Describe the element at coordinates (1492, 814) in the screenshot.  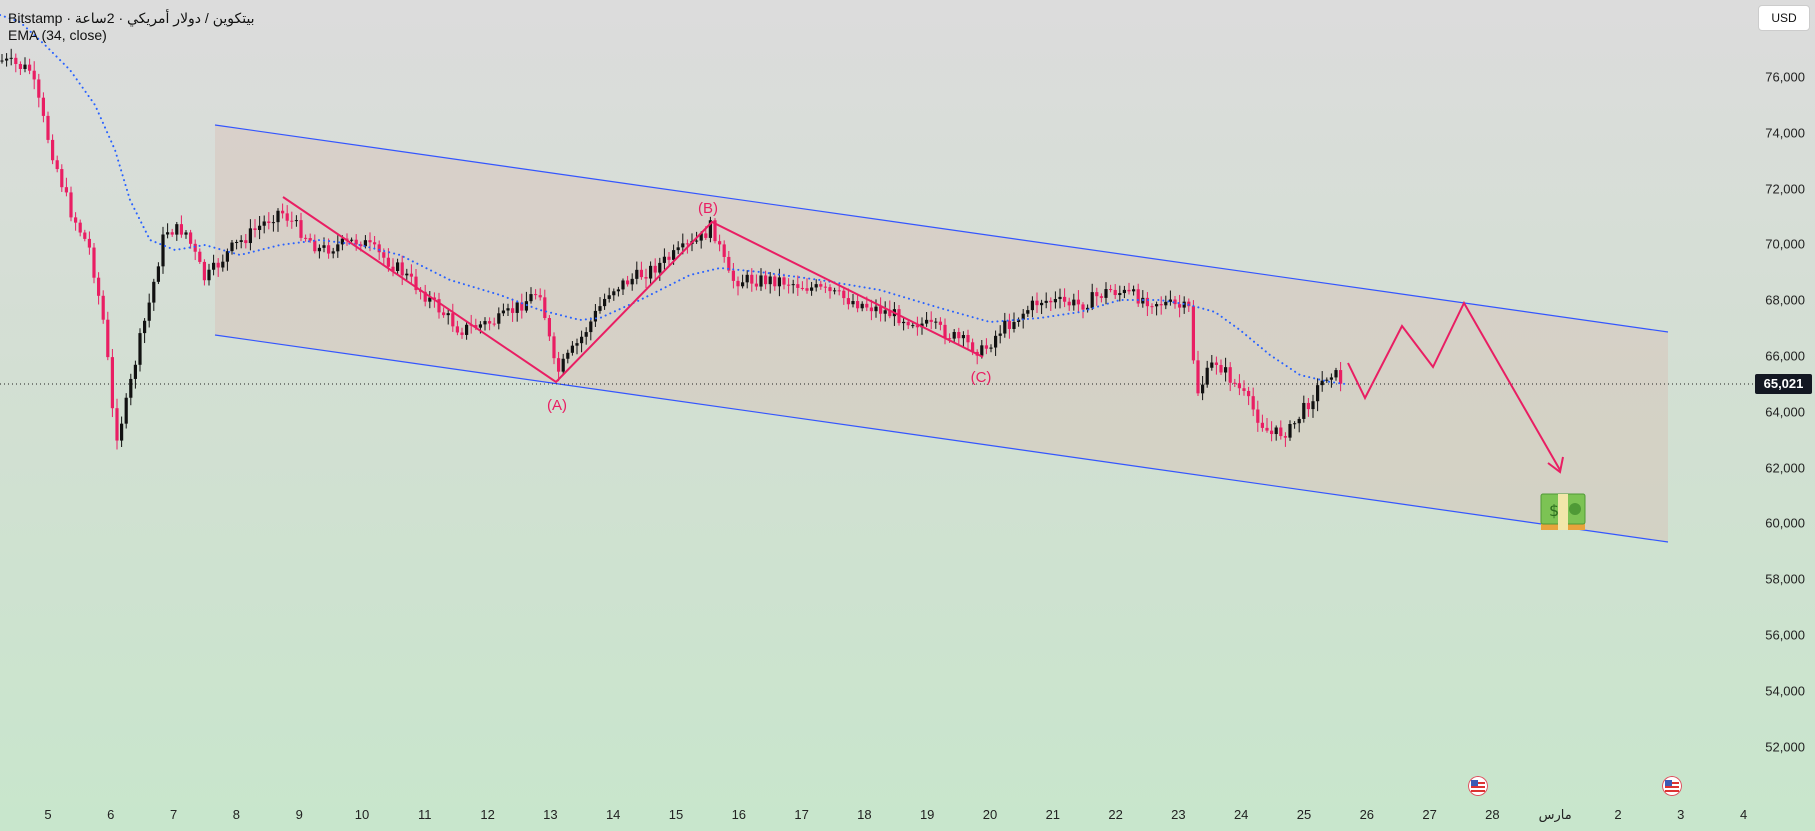
I see `time-tick-label: 28` at that location.